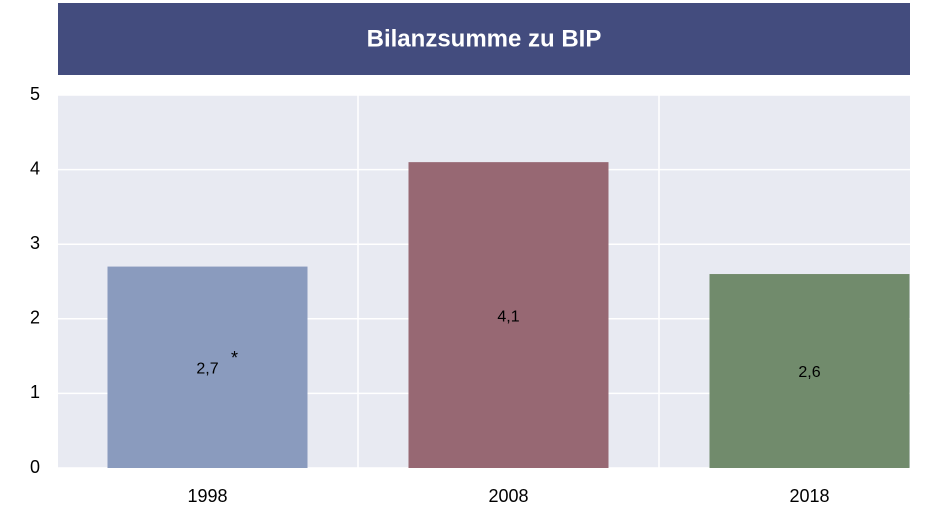 Image resolution: width=950 pixels, height=512 pixels. I want to click on y-tick-label: 0, so click(35, 467).